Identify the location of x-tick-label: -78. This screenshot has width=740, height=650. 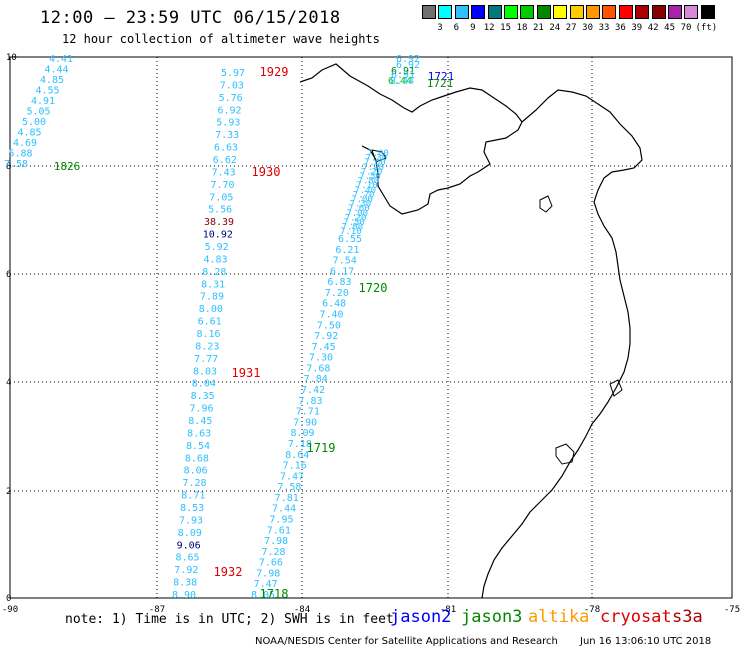
(592, 610).